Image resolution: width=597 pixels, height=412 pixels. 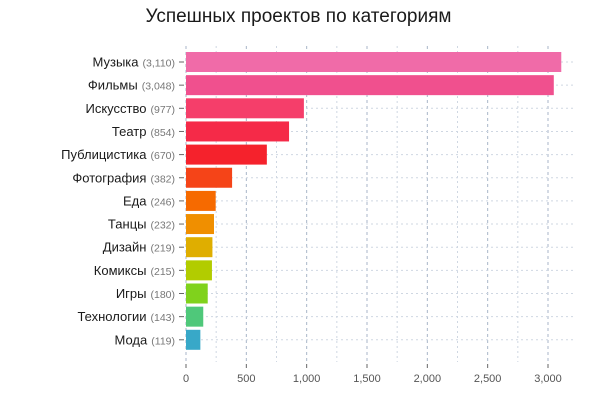 What do you see at coordinates (125, 247) in the screenshot?
I see `category-name: Дизайн` at bounding box center [125, 247].